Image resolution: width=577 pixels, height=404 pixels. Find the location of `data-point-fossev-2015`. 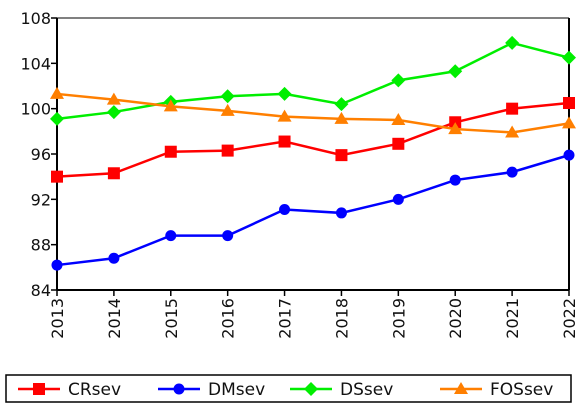

data-point-fossev-2015 is located at coordinates (170, 105).